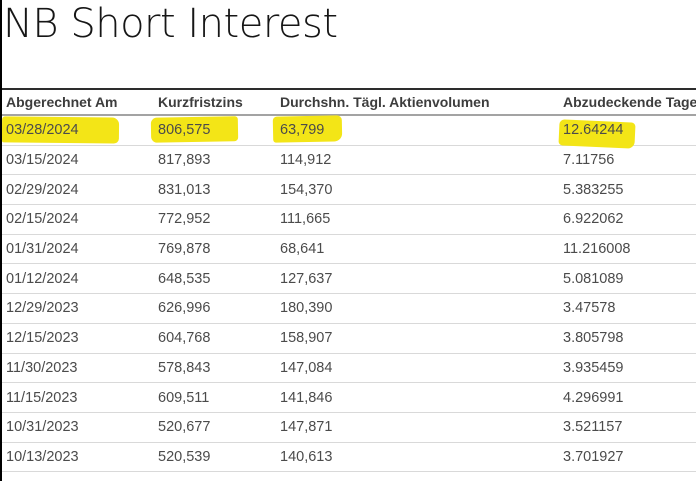 The image size is (696, 481). I want to click on table-row: 12/15/2023 604,768 158,907 3.805798, so click(349, 338).